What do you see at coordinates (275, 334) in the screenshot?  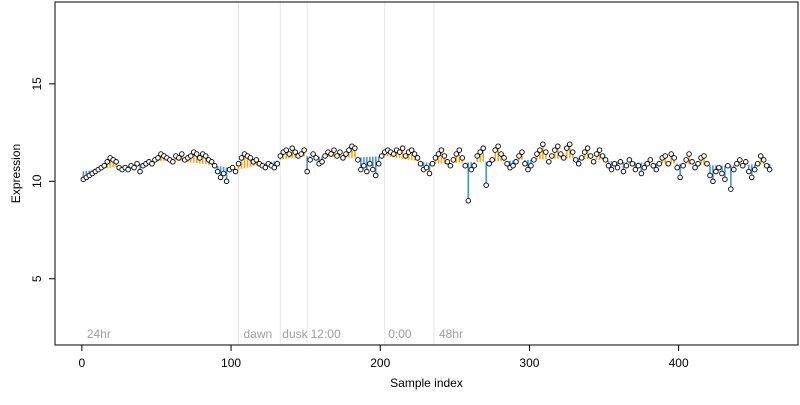 I see `annotations-layer: 24hr dawn dusk 12:00 0:00 48hr` at bounding box center [275, 334].